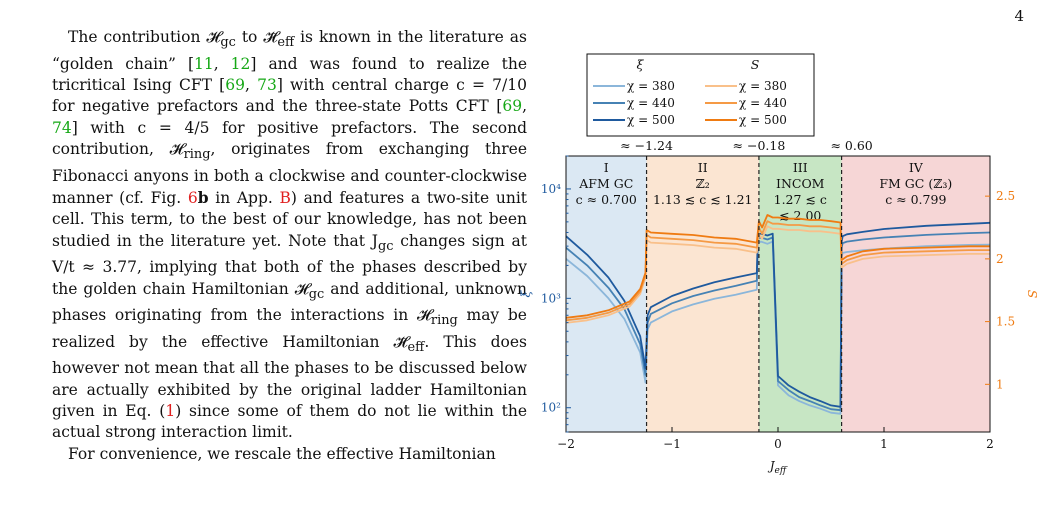 The height and width of the screenshot is (505, 1038). I want to click on phase-boundary-label: ≈ −0.18, so click(759, 145).